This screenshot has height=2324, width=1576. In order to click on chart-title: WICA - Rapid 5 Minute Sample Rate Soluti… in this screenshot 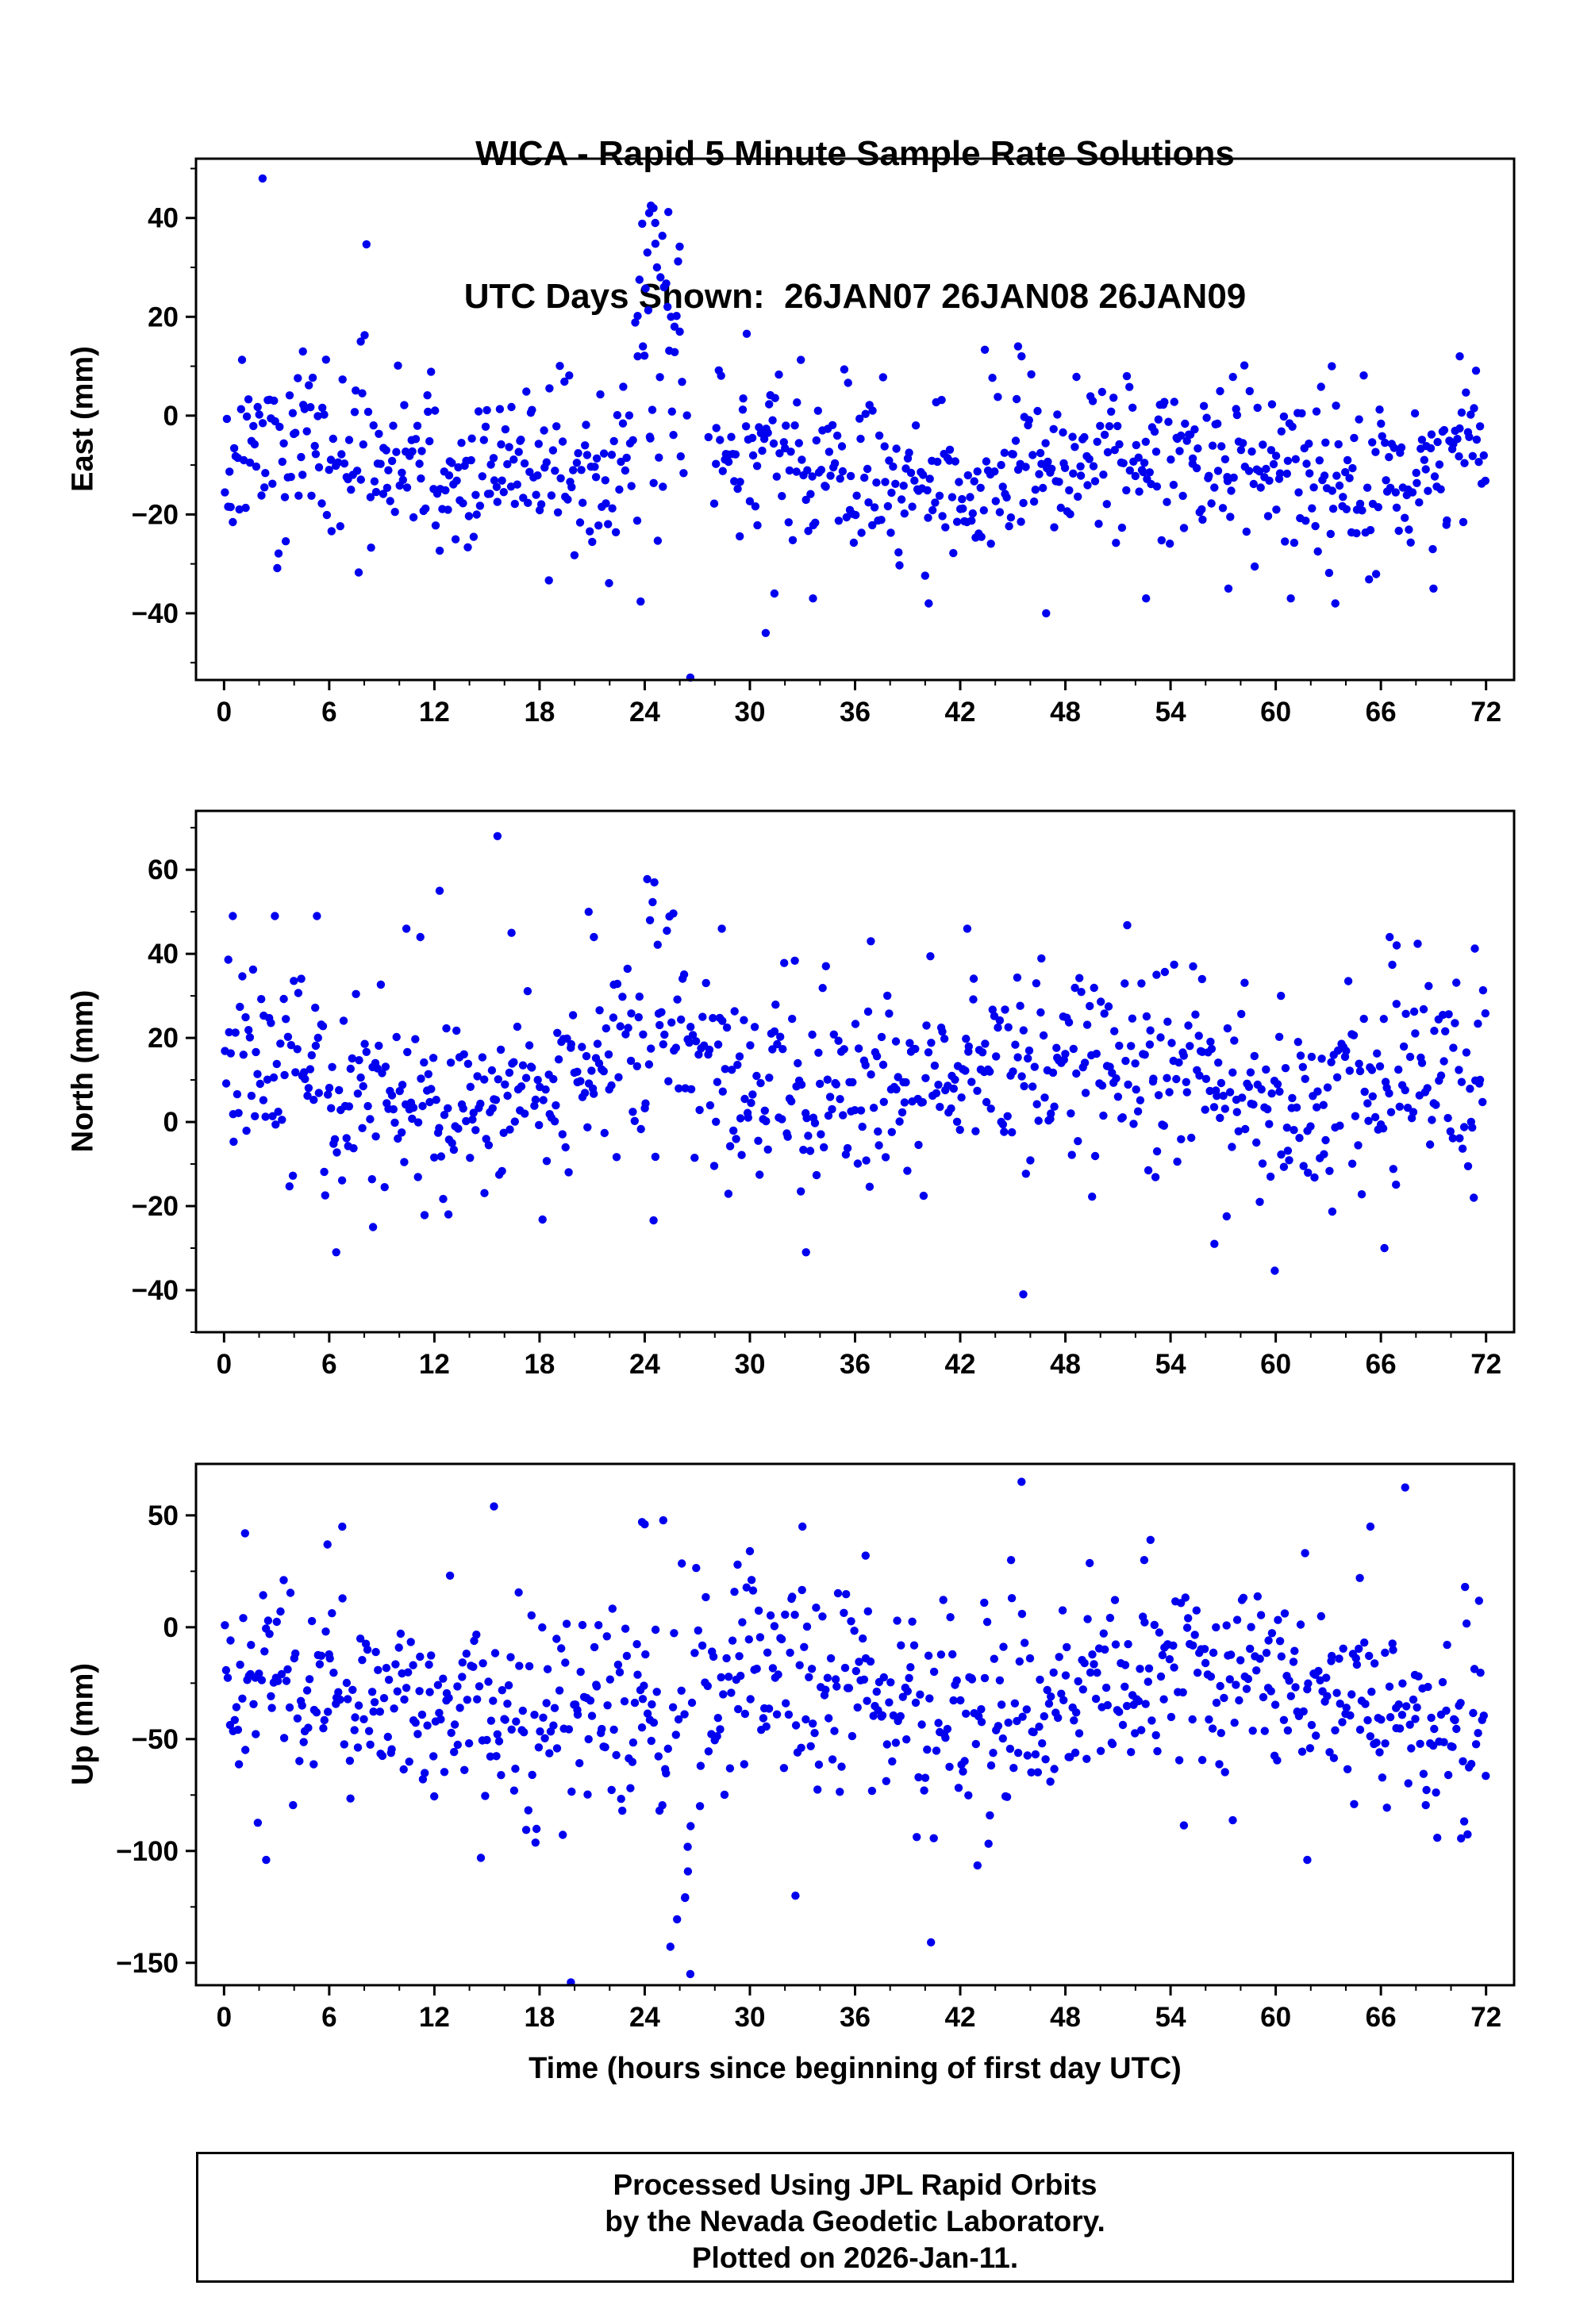, I will do `click(855, 225)`.